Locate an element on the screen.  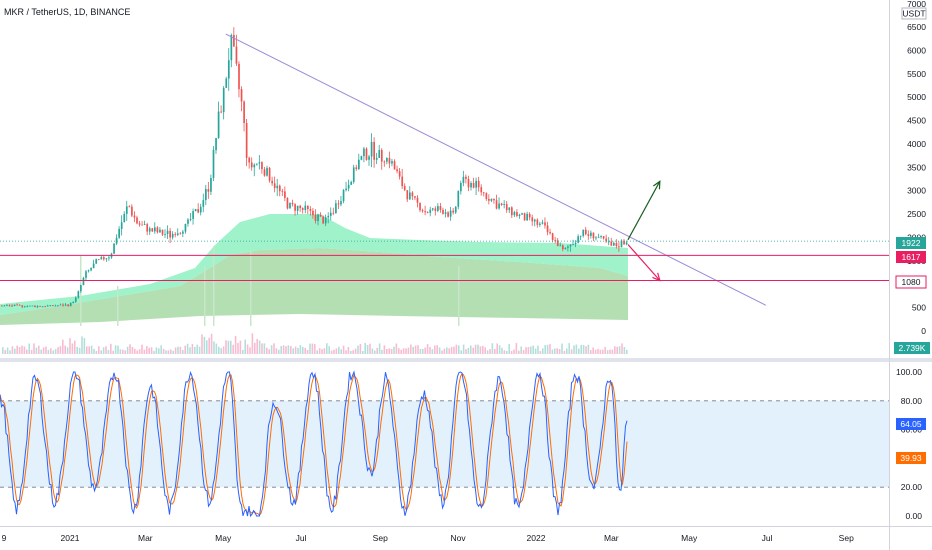
bullish-arrow is located at coordinates (644, 210).